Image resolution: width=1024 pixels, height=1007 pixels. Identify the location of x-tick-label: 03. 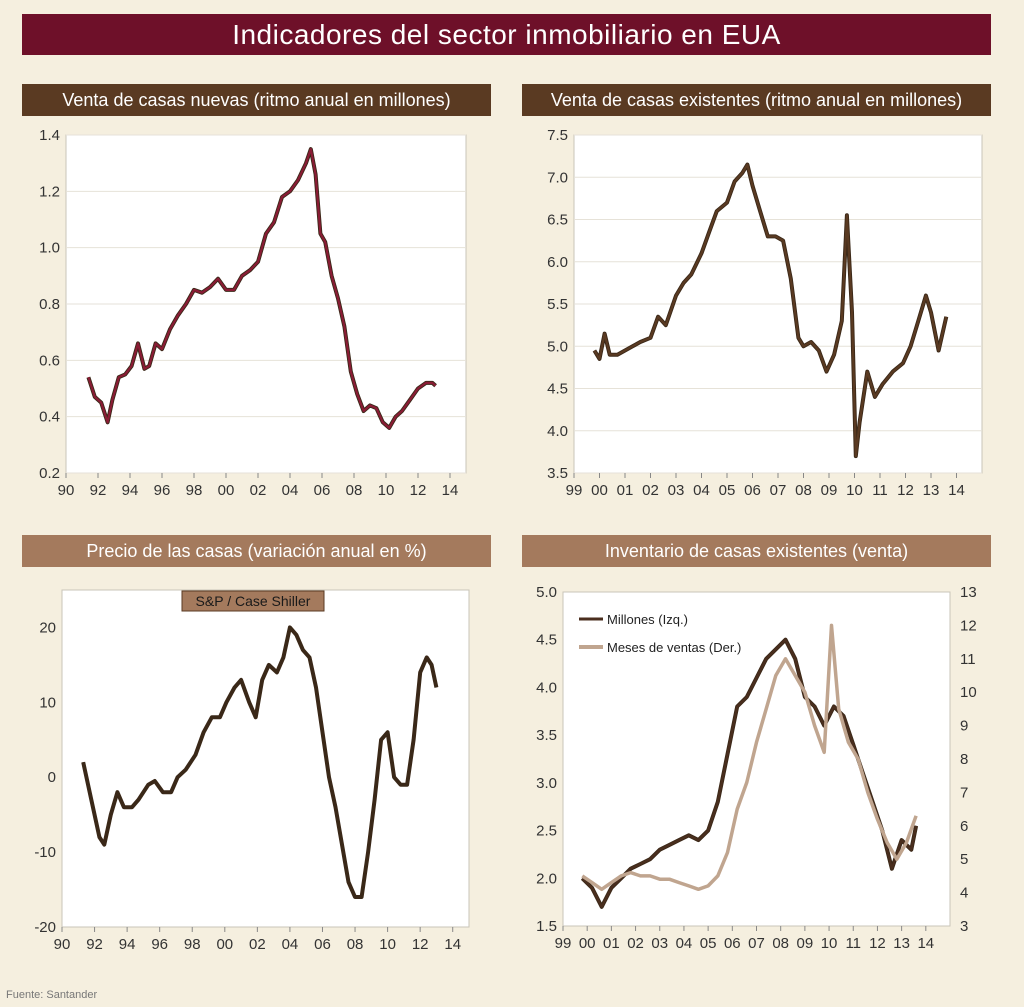
(659, 943).